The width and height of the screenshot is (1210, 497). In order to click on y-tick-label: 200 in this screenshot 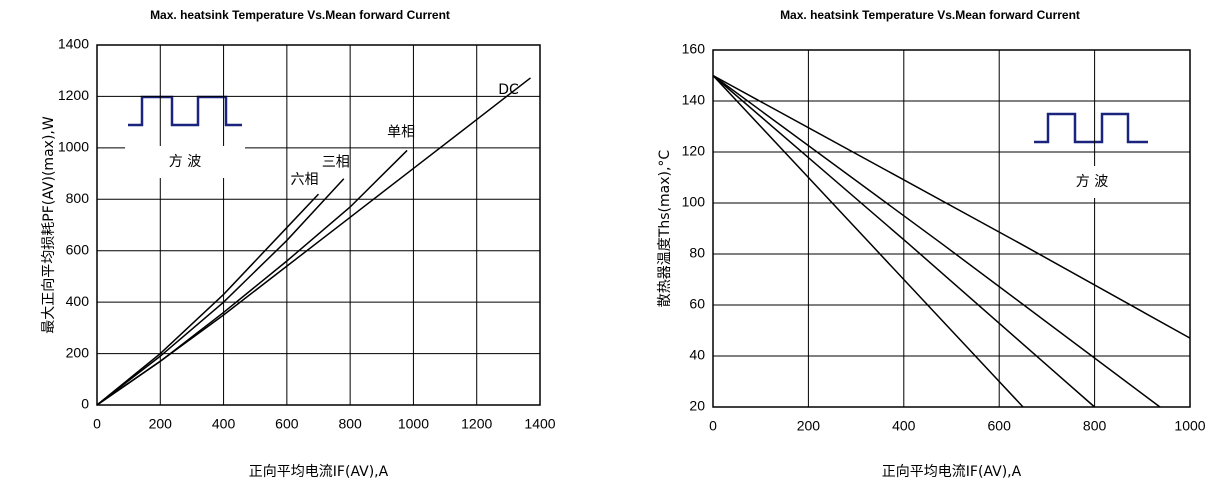, I will do `click(78, 352)`.